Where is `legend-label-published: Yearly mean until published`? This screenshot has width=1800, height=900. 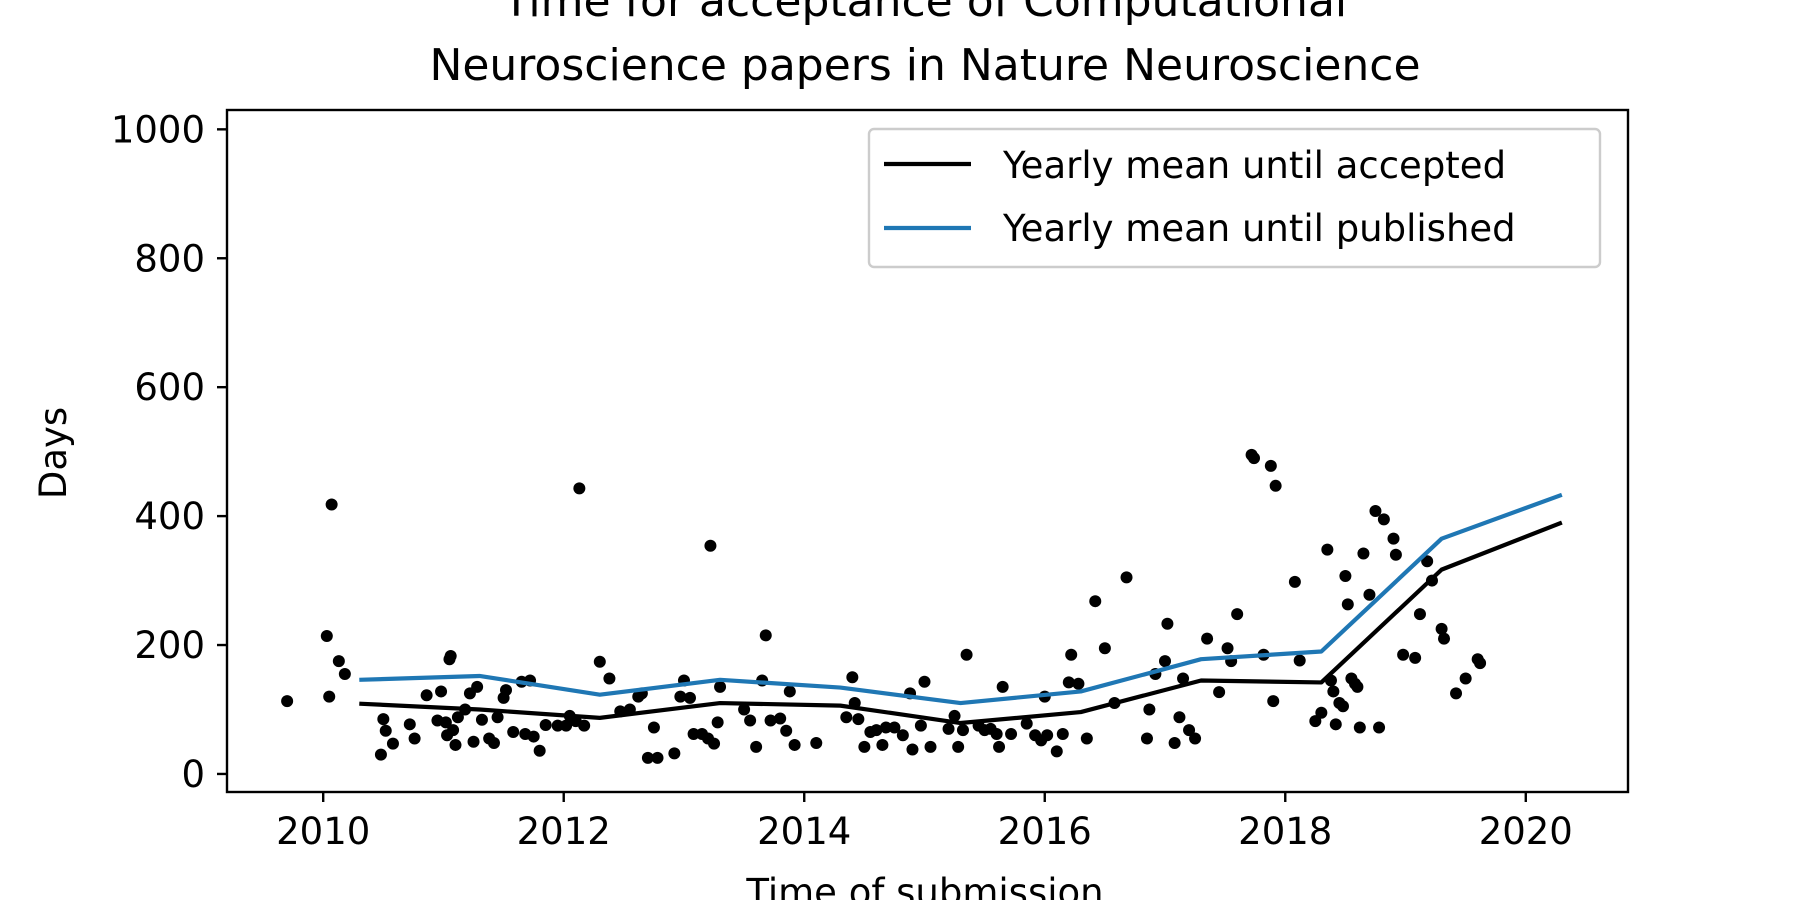
legend-label-published: Yearly mean until published is located at coordinates (1259, 228).